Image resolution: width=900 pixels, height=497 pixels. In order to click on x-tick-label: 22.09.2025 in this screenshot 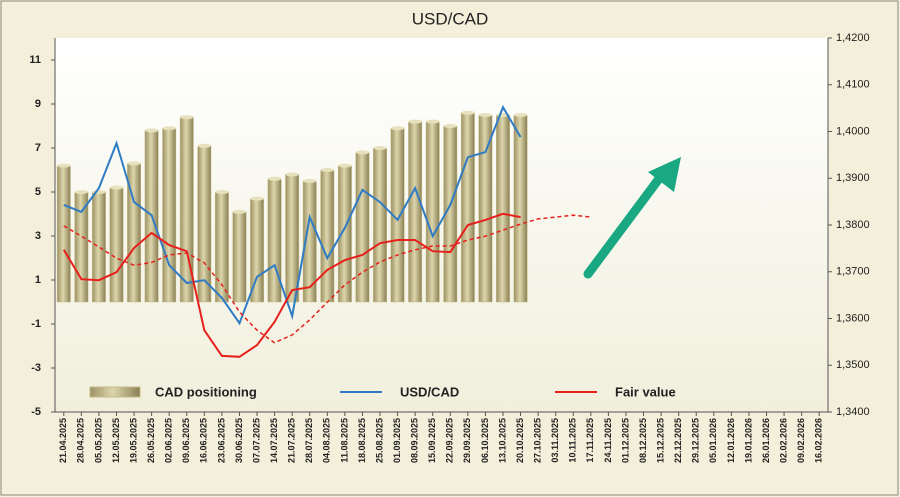, I will do `click(450, 440)`.